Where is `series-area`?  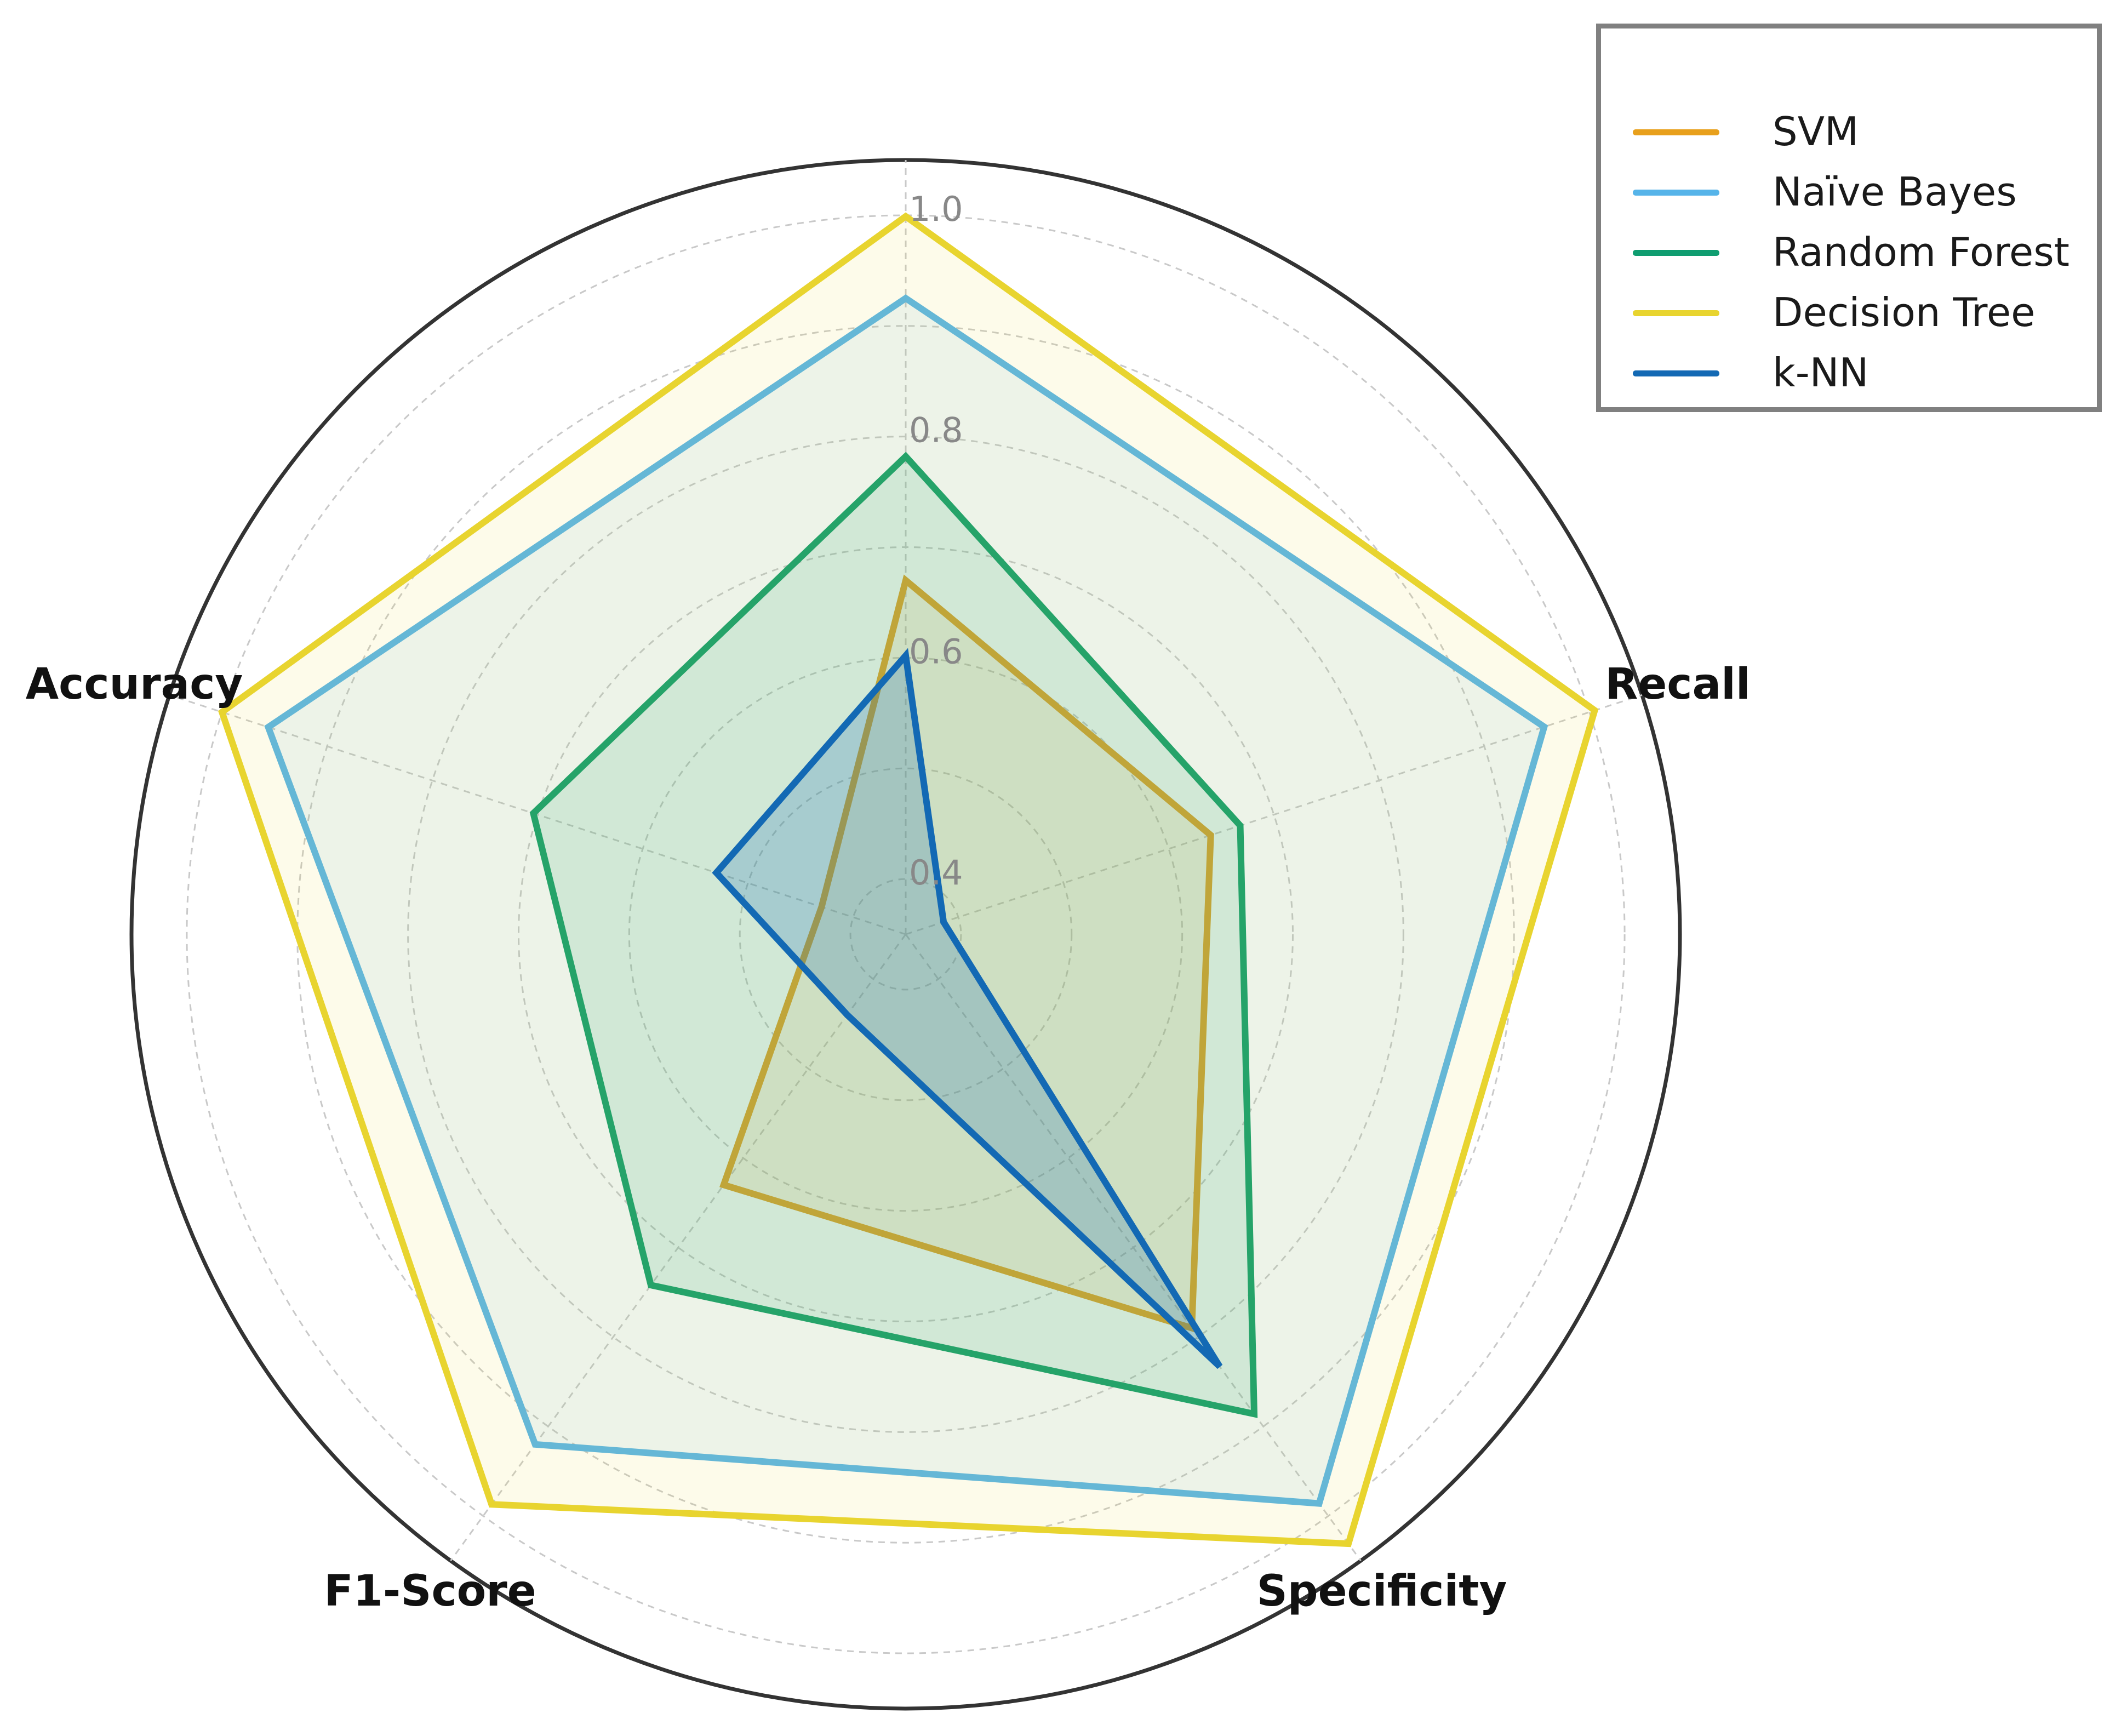 series-area is located at coordinates (968, 1011).